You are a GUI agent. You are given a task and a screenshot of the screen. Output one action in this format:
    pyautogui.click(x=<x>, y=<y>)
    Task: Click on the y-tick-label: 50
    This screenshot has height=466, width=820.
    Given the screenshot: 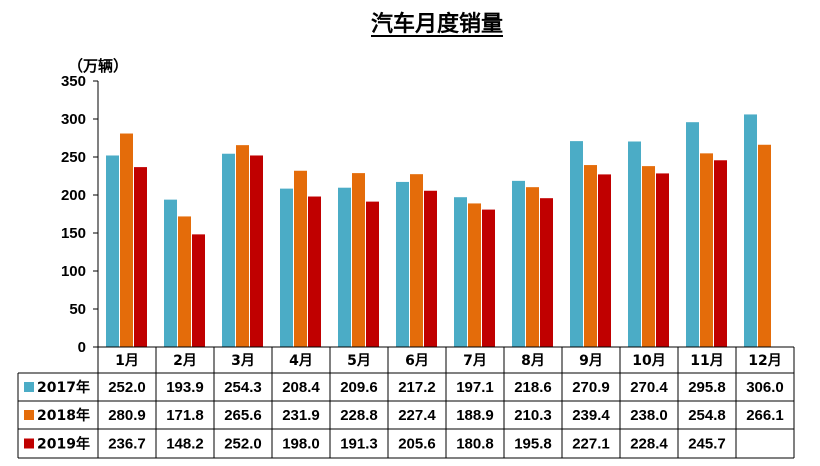 What is the action you would take?
    pyautogui.click(x=77, y=309)
    